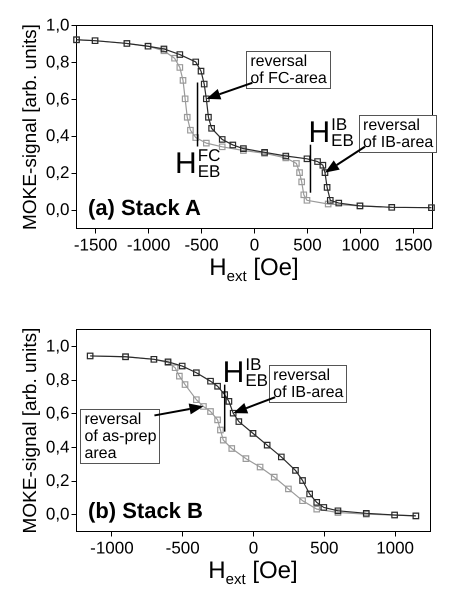 The height and width of the screenshot is (599, 457). Describe the element at coordinates (288, 69) in the screenshot. I see `annotation: reversal of FC-area` at that location.